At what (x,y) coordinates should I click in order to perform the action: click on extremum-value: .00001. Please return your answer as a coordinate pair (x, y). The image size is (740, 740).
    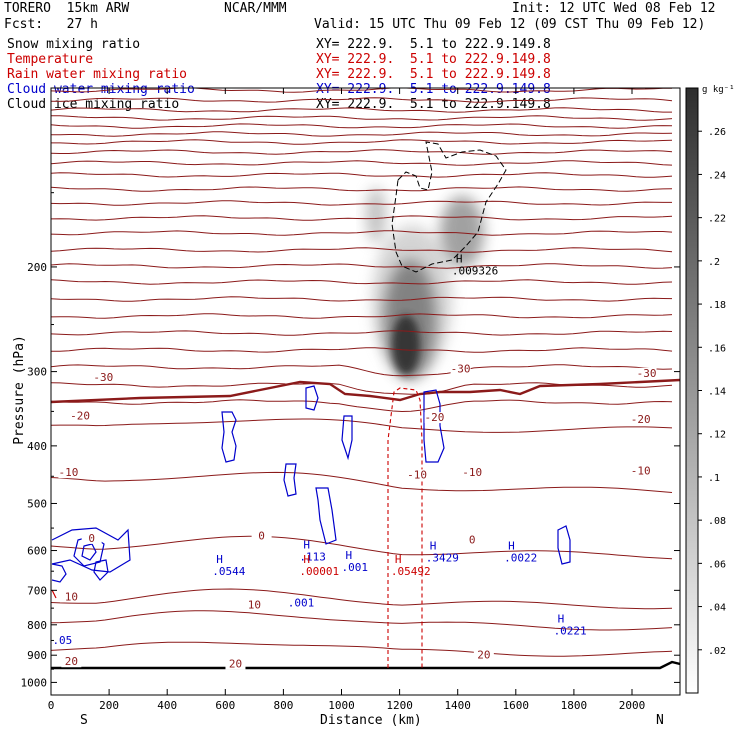
    Looking at the image, I should click on (319, 571).